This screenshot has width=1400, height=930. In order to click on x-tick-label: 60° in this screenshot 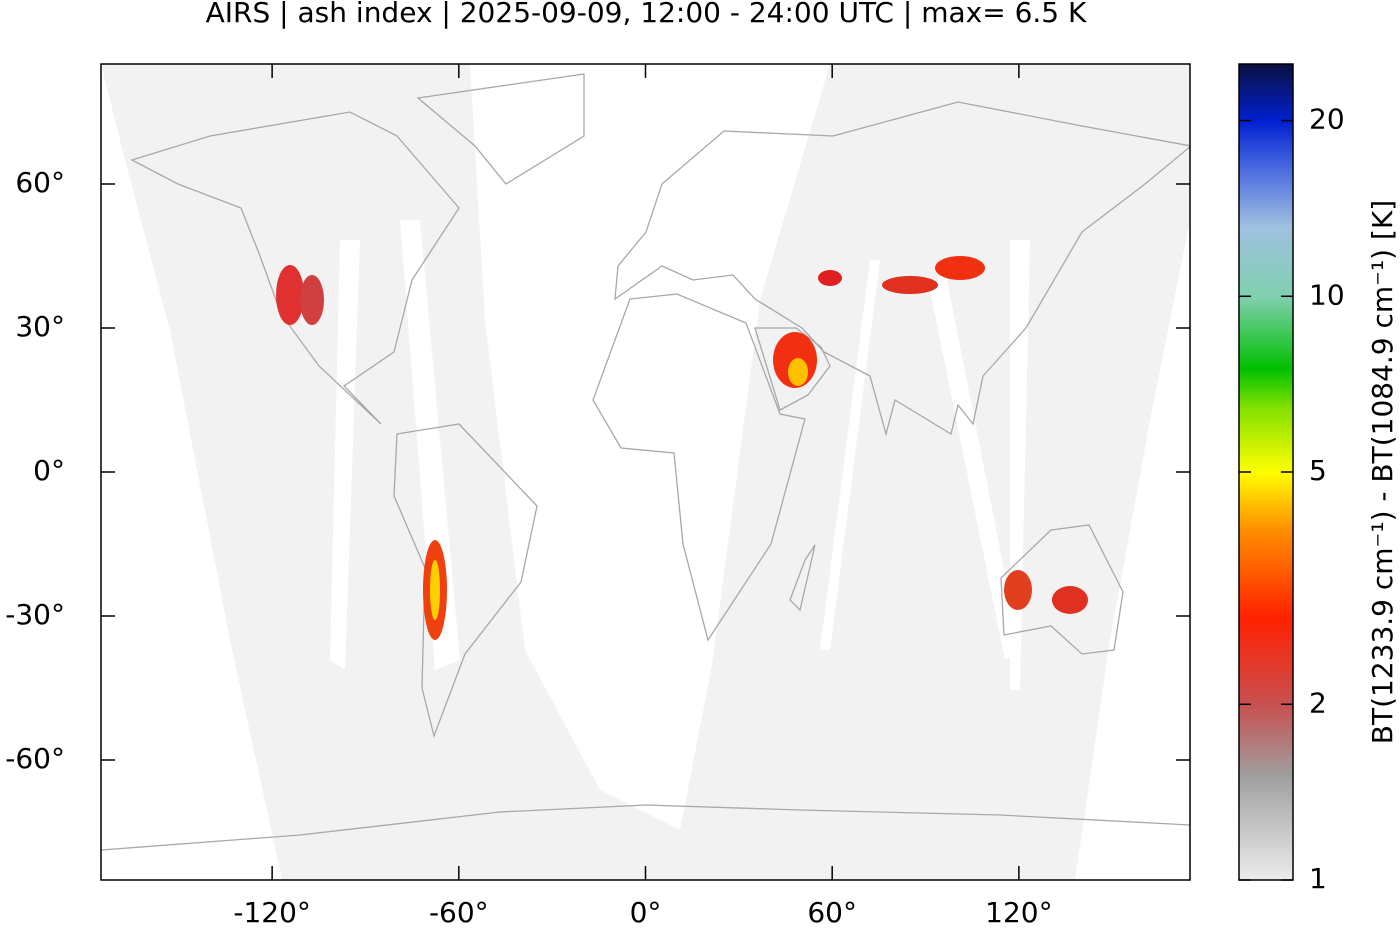, I will do `click(832, 912)`.